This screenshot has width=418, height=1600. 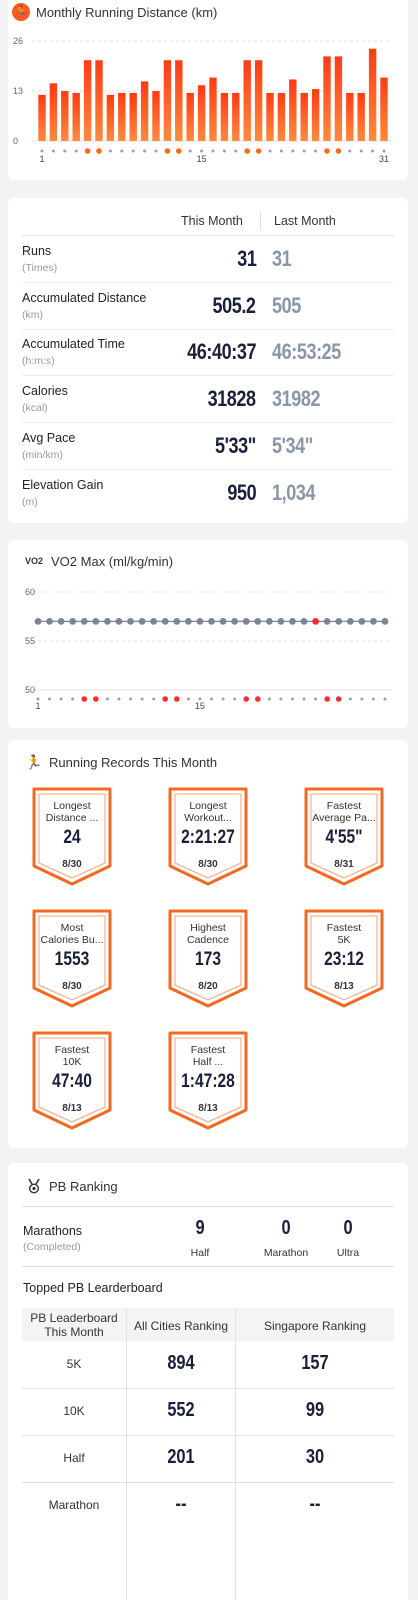 What do you see at coordinates (344, 958) in the screenshot?
I see `record-badge: Fastest 5K 23:12 8/13` at bounding box center [344, 958].